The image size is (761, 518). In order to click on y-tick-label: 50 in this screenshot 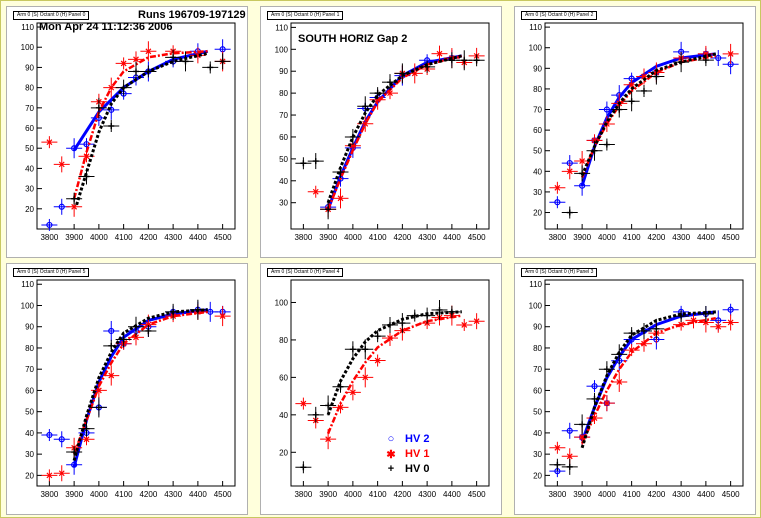, I will do `click(29, 148)`.